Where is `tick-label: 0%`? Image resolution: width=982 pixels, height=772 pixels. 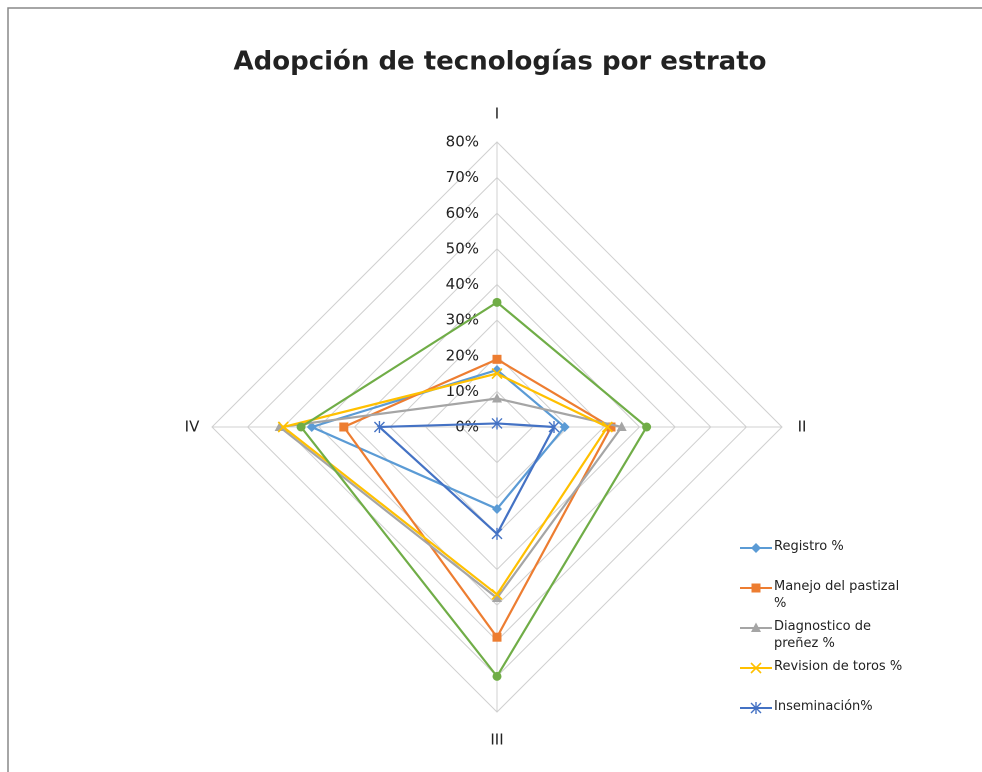 tick-label: 0% is located at coordinates (467, 427).